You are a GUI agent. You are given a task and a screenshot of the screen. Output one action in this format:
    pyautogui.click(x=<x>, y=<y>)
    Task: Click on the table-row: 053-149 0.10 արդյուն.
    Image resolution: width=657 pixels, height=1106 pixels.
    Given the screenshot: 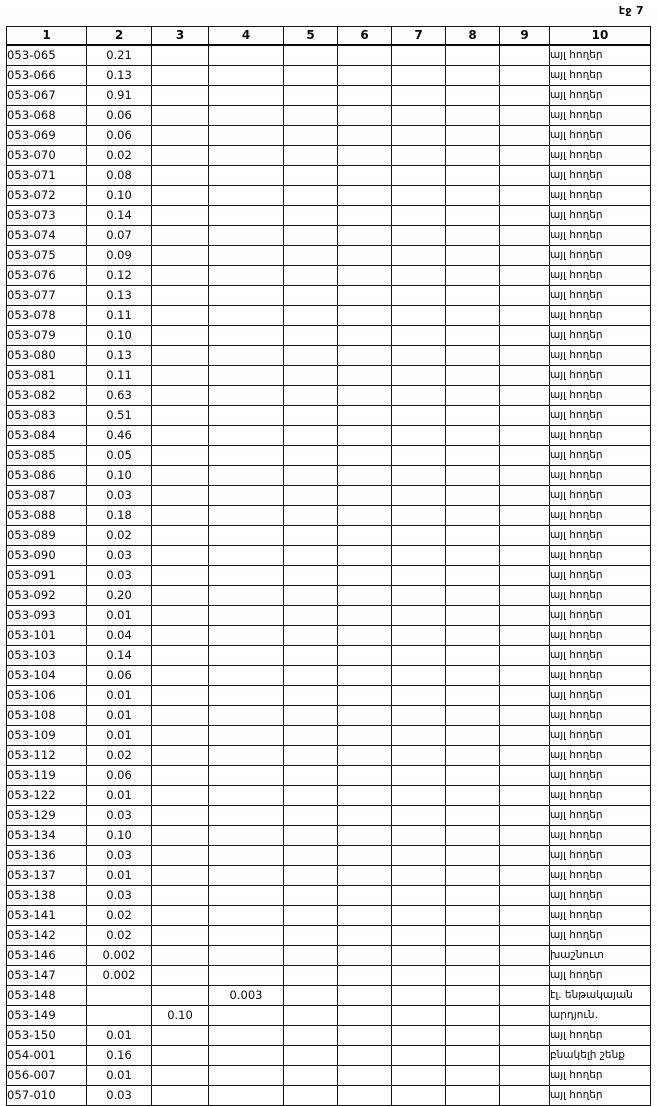 What is the action you would take?
    pyautogui.click(x=328, y=1015)
    